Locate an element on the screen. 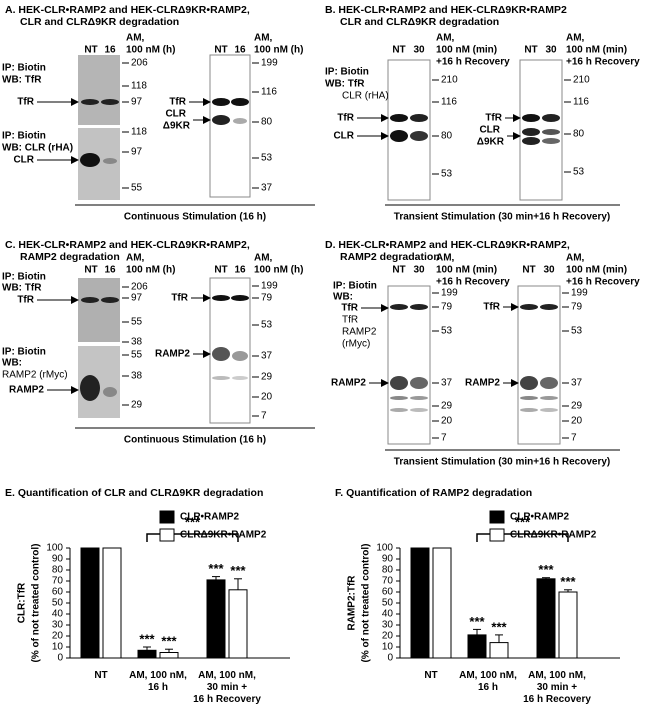 The image size is (660, 710). panel-title: B. HEK-CLR•RAMP2 and HEK-CLRΔ9KR•RAMP2 is located at coordinates (446, 10).